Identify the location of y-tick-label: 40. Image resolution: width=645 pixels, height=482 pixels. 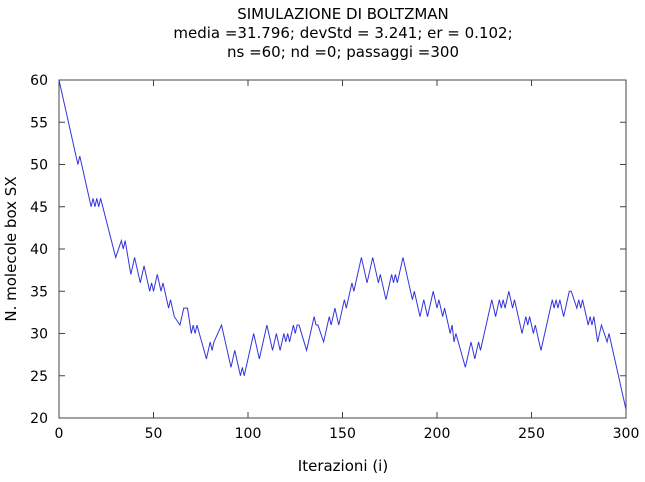
(39, 250).